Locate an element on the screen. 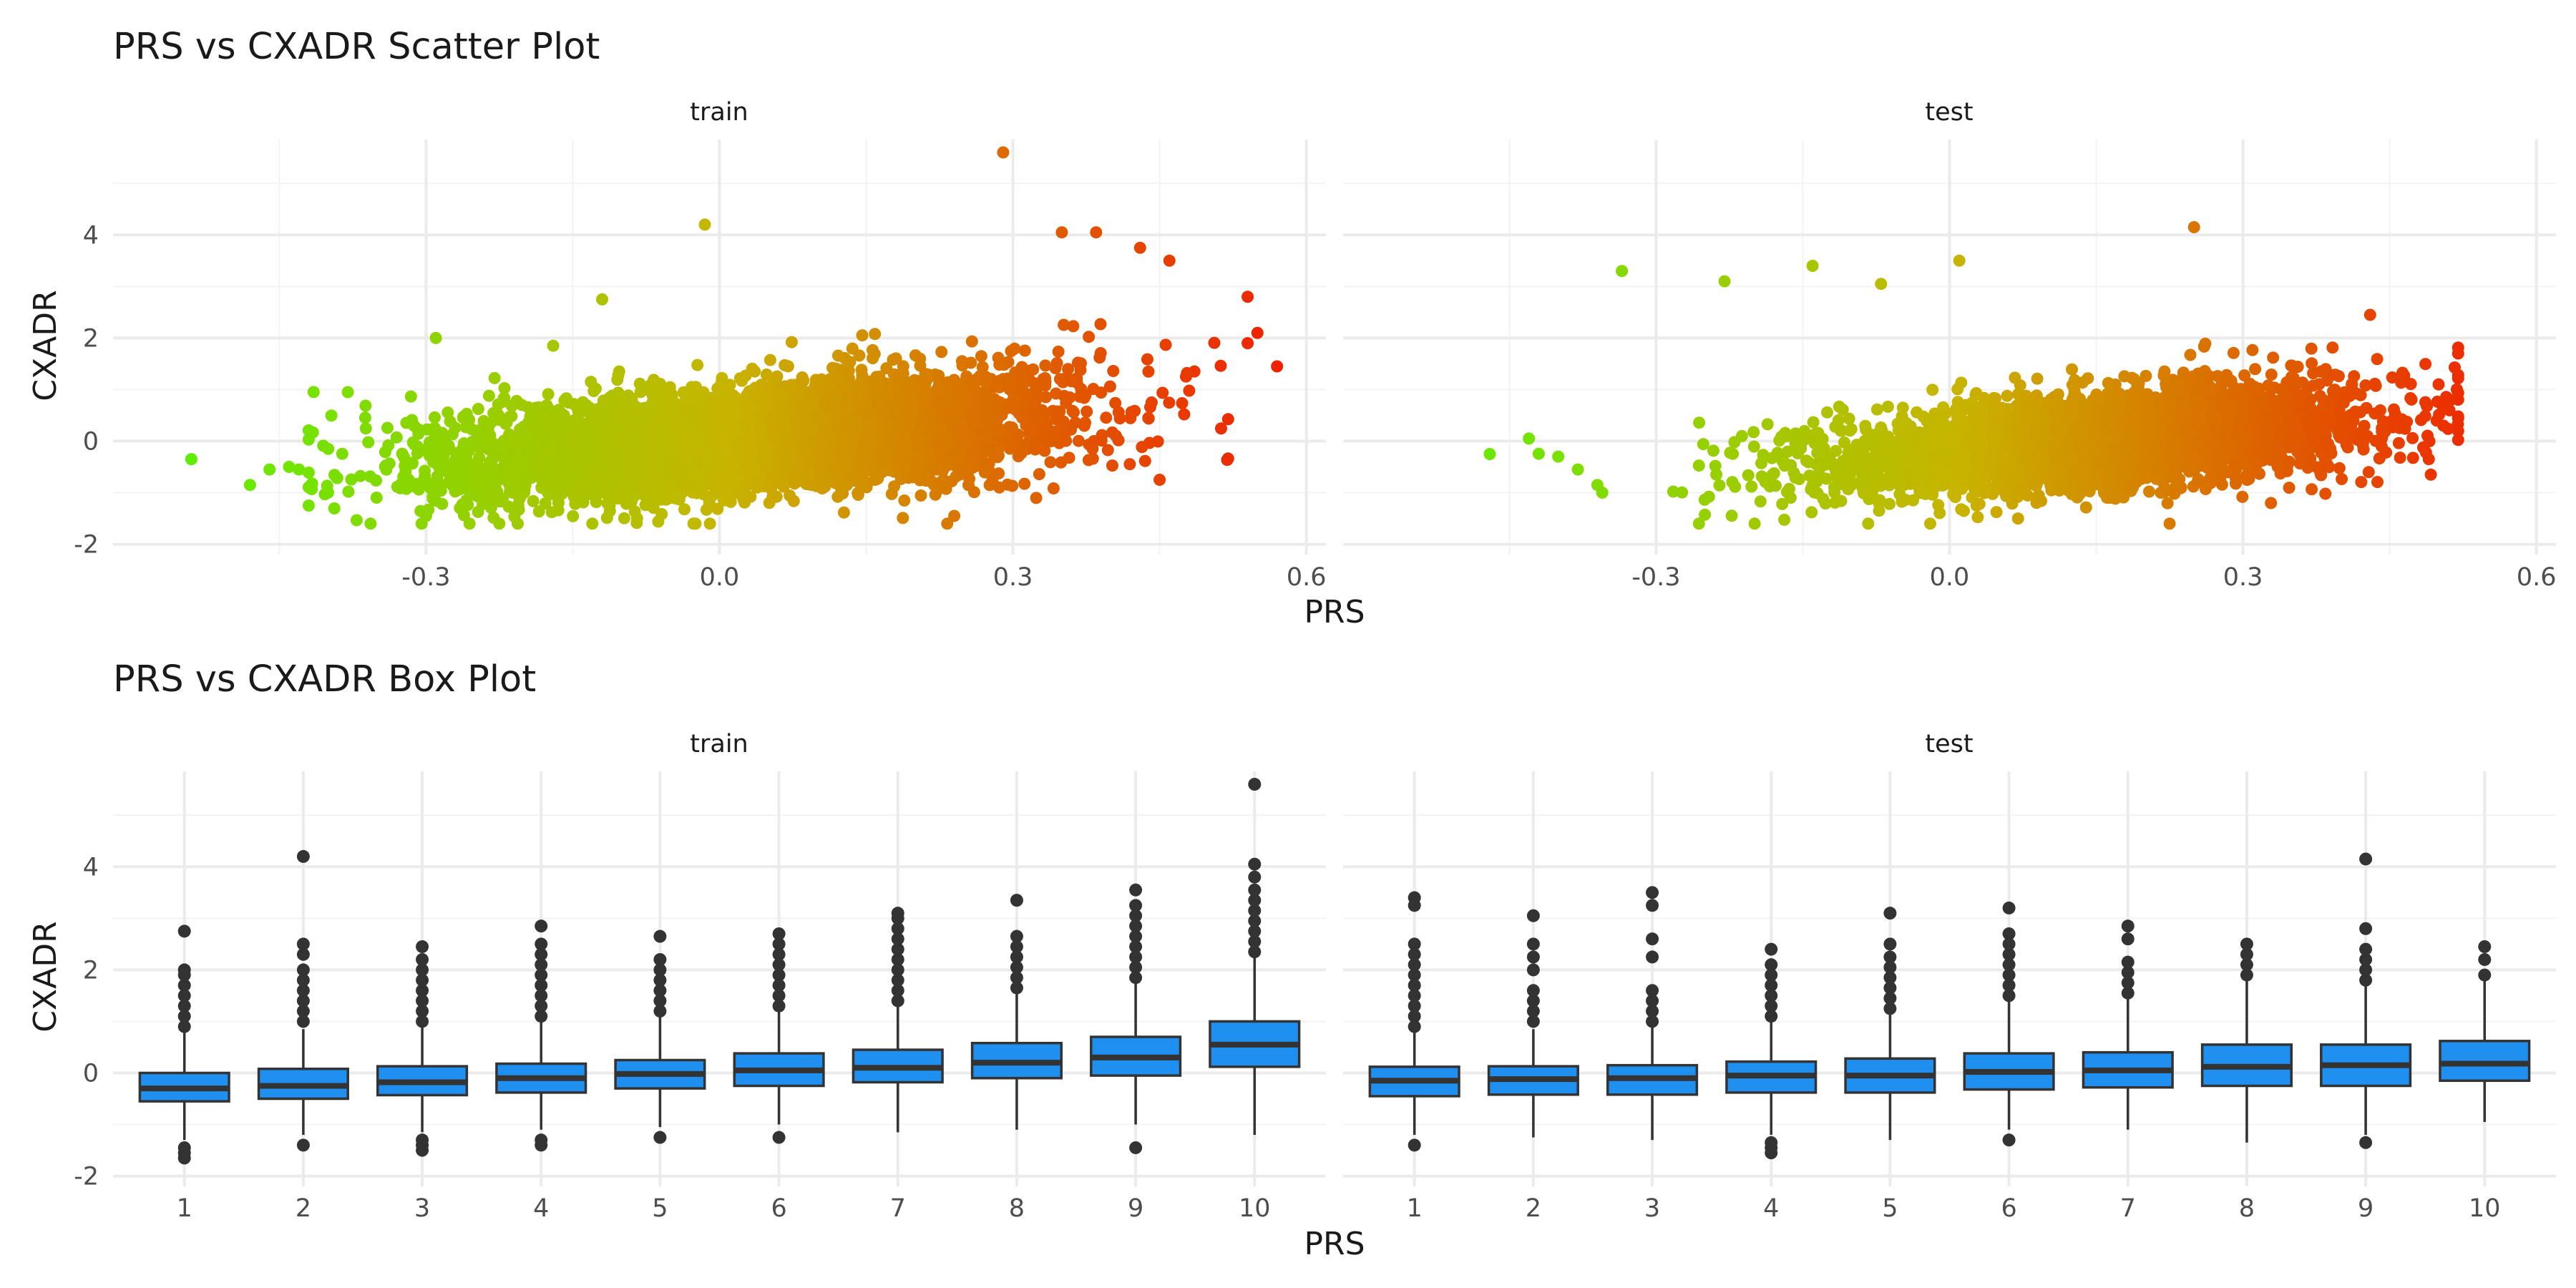 This screenshot has height=1288, width=2576. box-facet-label-train: train is located at coordinates (719, 744).